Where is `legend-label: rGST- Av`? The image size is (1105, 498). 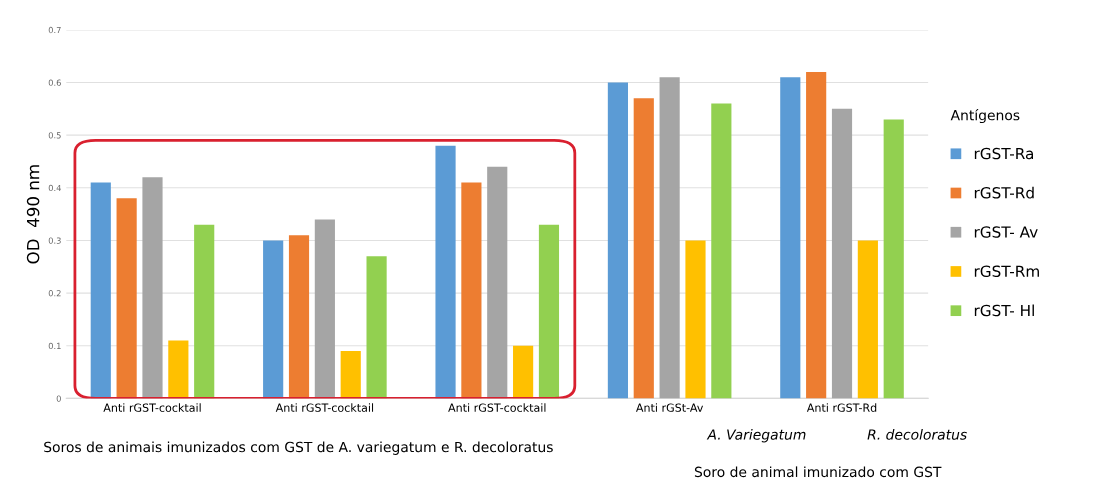 legend-label: rGST- Av is located at coordinates (1006, 232).